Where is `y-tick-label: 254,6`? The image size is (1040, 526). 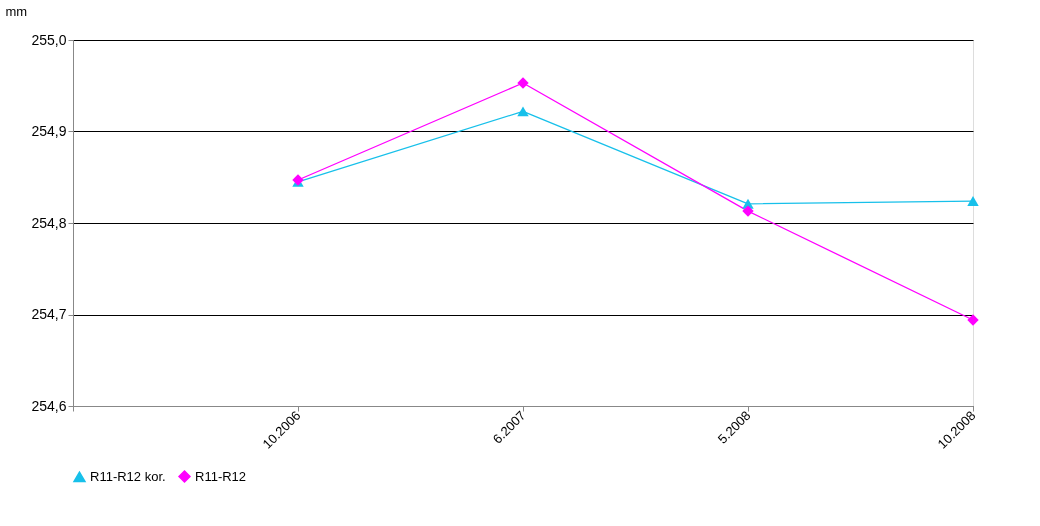 y-tick-label: 254,6 is located at coordinates (49, 405).